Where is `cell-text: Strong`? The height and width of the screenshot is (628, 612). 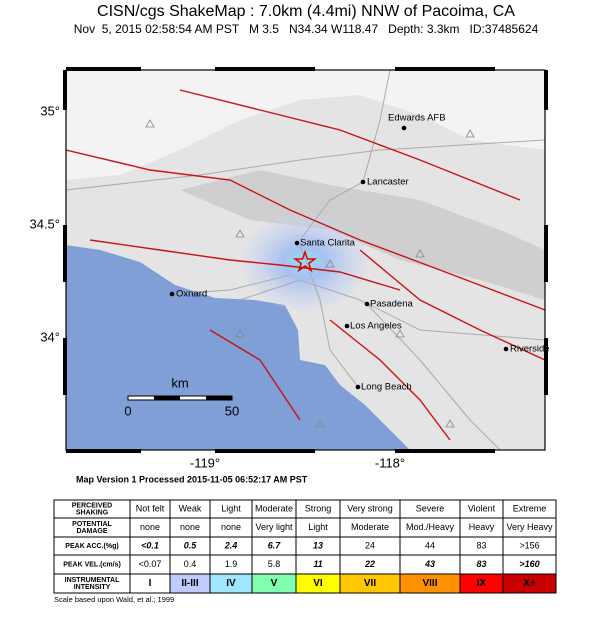 cell-text: Strong is located at coordinates (318, 508).